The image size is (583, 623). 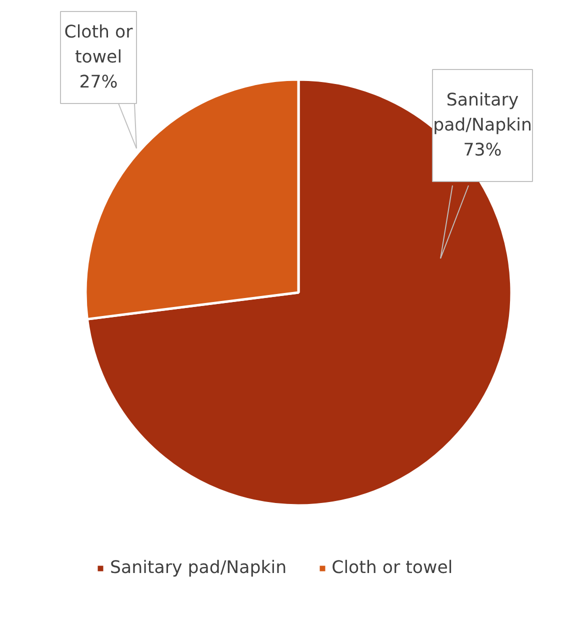 I want to click on data-label: 73%, so click(x=482, y=150).